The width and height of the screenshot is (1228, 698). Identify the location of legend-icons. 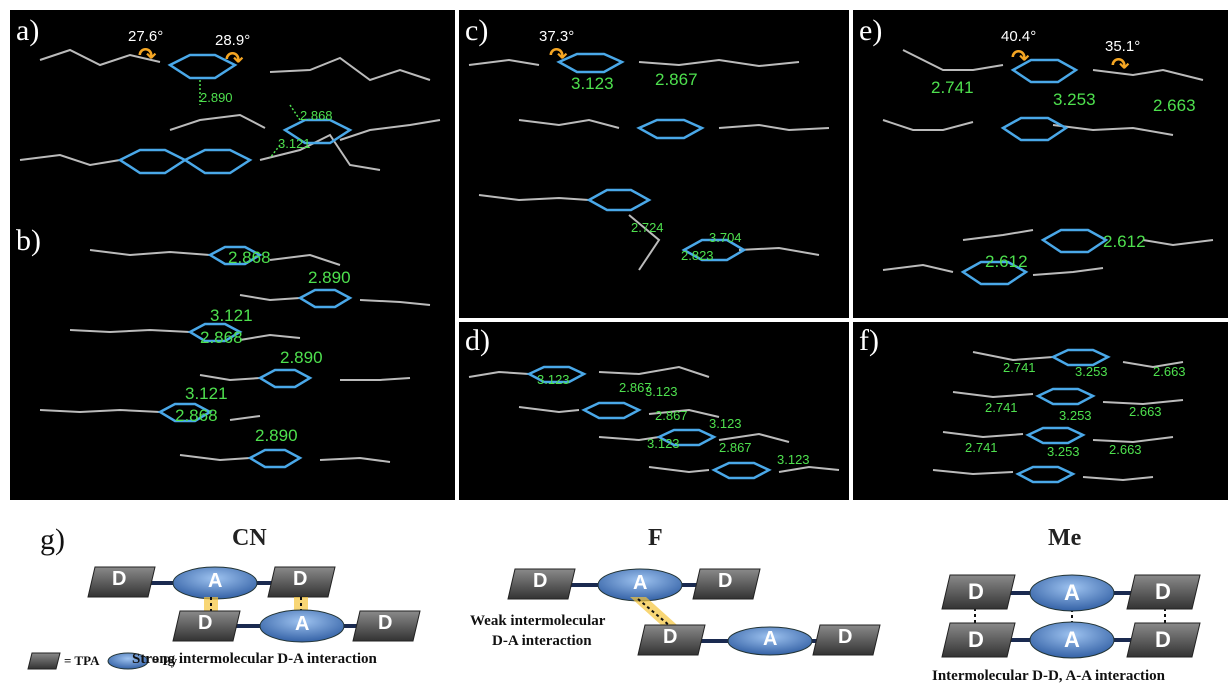
(88, 661).